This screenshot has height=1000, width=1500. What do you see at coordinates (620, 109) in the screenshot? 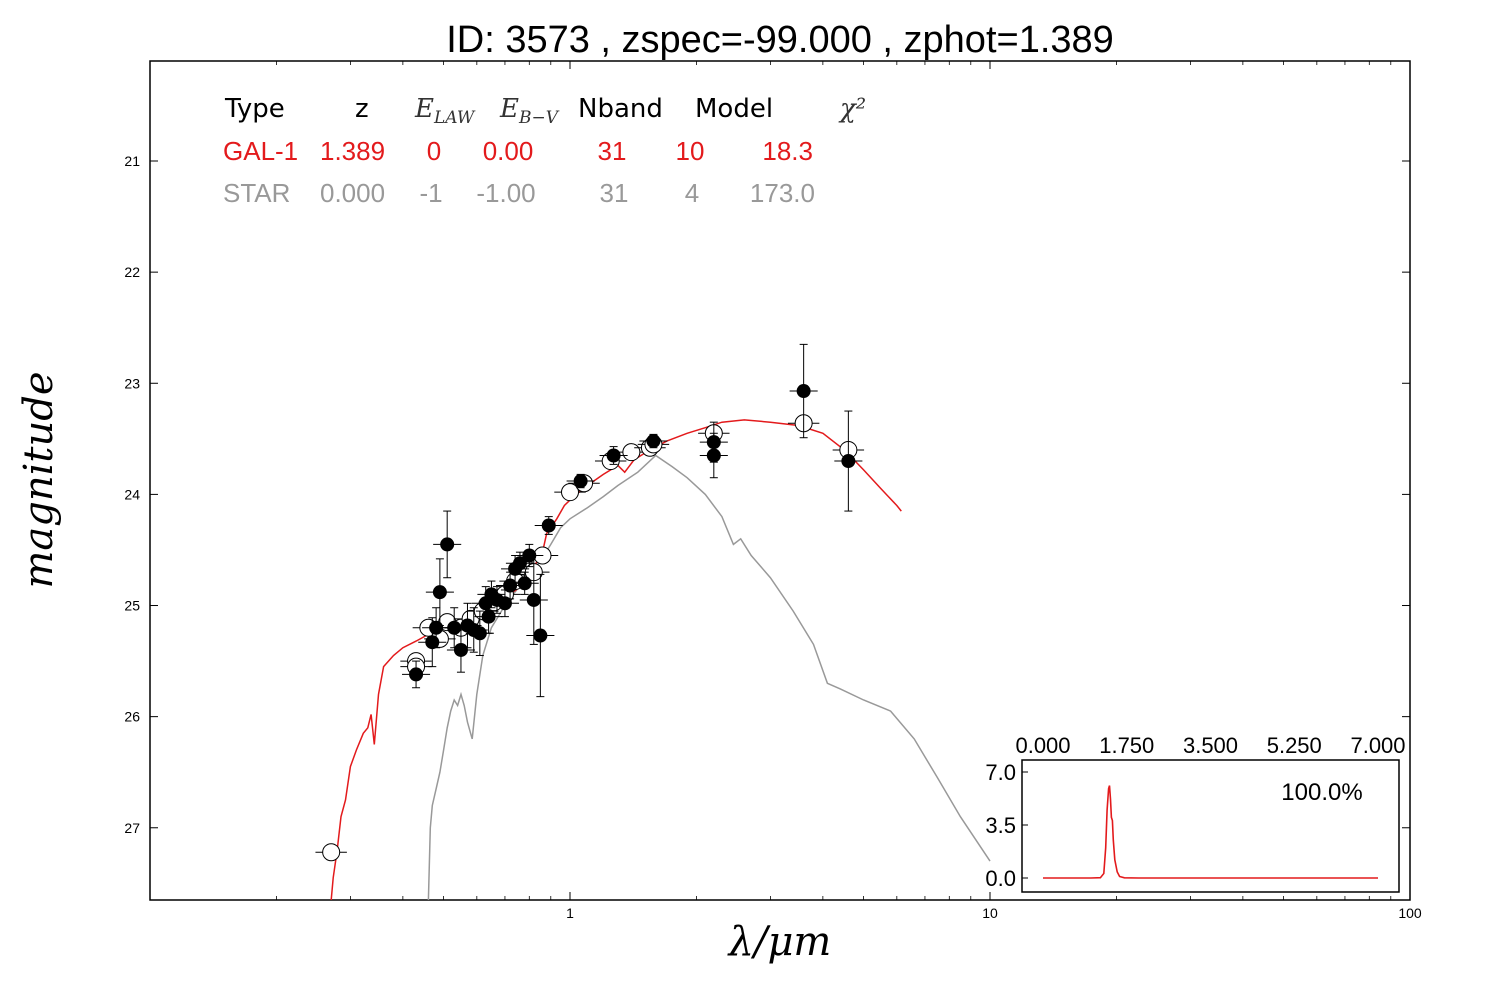
I see `table-header-nband: Nband` at bounding box center [620, 109].